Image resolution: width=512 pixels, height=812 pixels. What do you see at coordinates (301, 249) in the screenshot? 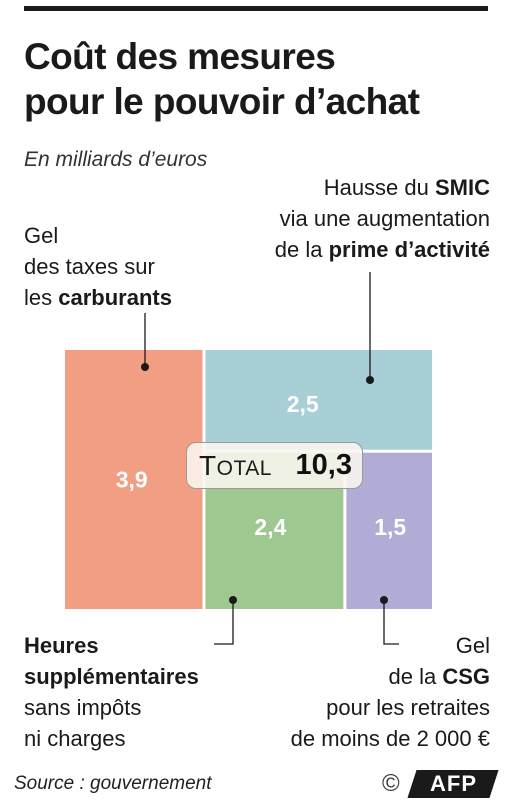
I see `label-smic-text-3: de la` at bounding box center [301, 249].